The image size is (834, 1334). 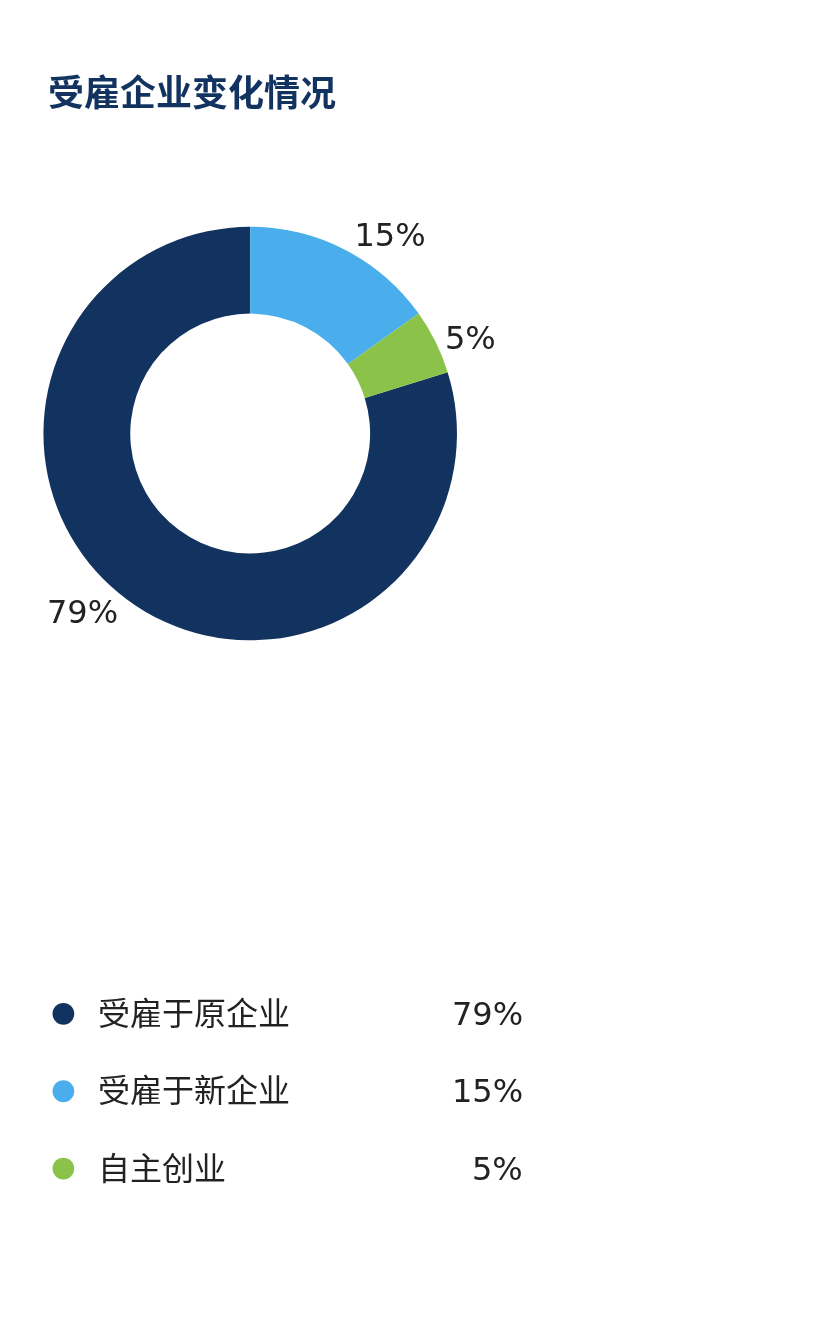 I want to click on chart-title: 受雇企业变化情况, so click(x=192, y=93).